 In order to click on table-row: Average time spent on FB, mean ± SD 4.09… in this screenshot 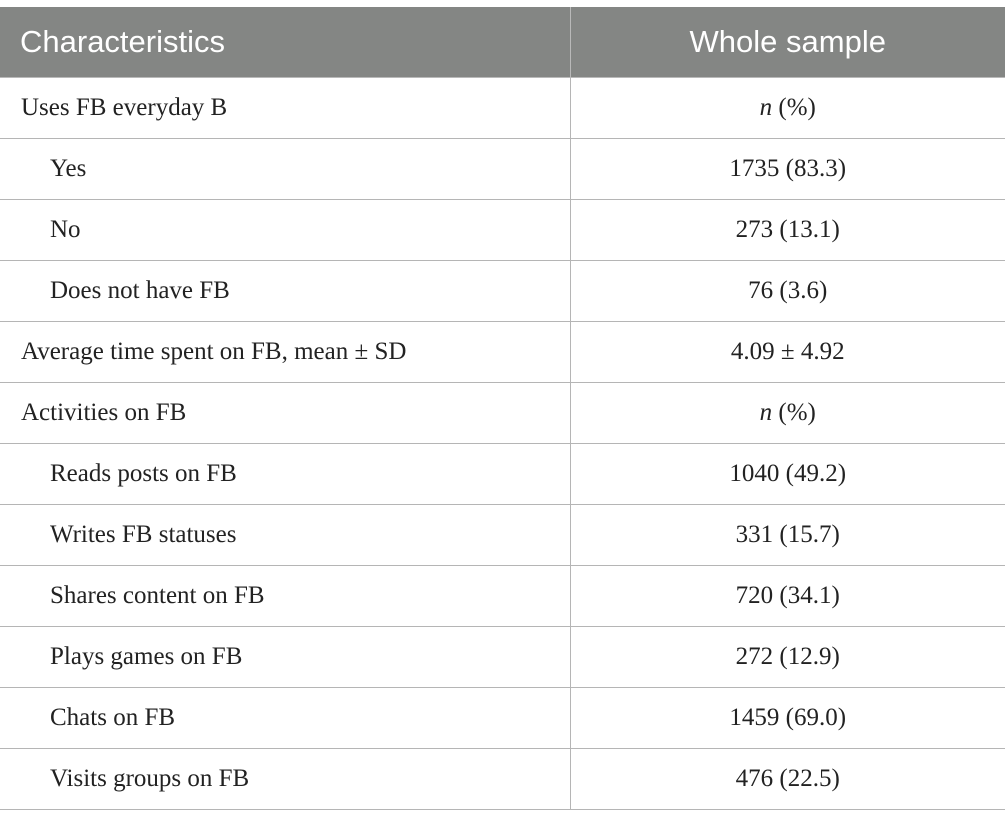, I will do `click(502, 352)`.